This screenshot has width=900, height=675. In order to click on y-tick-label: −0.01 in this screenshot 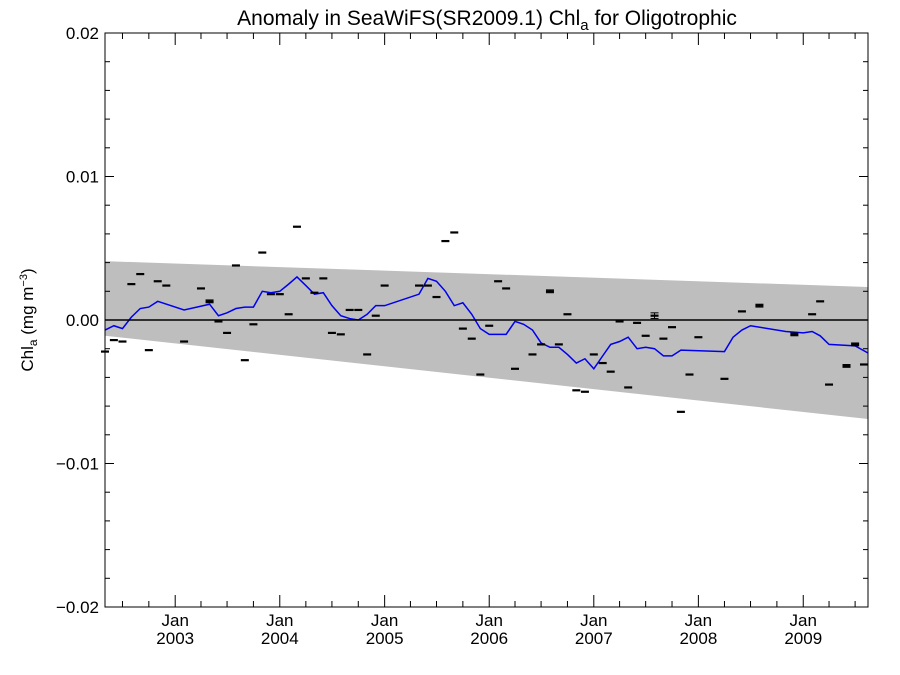, I will do `click(77, 464)`.